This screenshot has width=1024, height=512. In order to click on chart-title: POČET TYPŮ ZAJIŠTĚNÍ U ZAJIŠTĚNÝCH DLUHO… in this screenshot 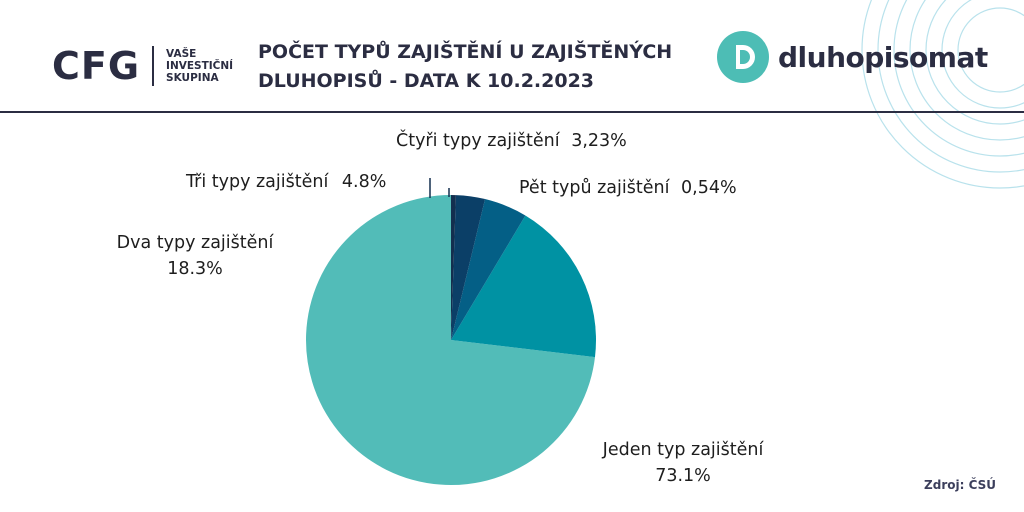, I will do `click(483, 67)`.